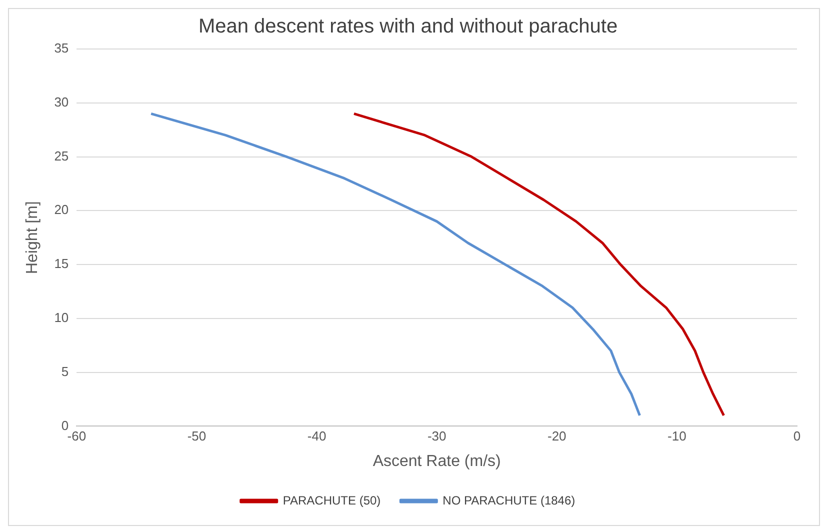 This screenshot has height=532, width=826. Describe the element at coordinates (65, 371) in the screenshot. I see `y-tick-label: 5` at that location.